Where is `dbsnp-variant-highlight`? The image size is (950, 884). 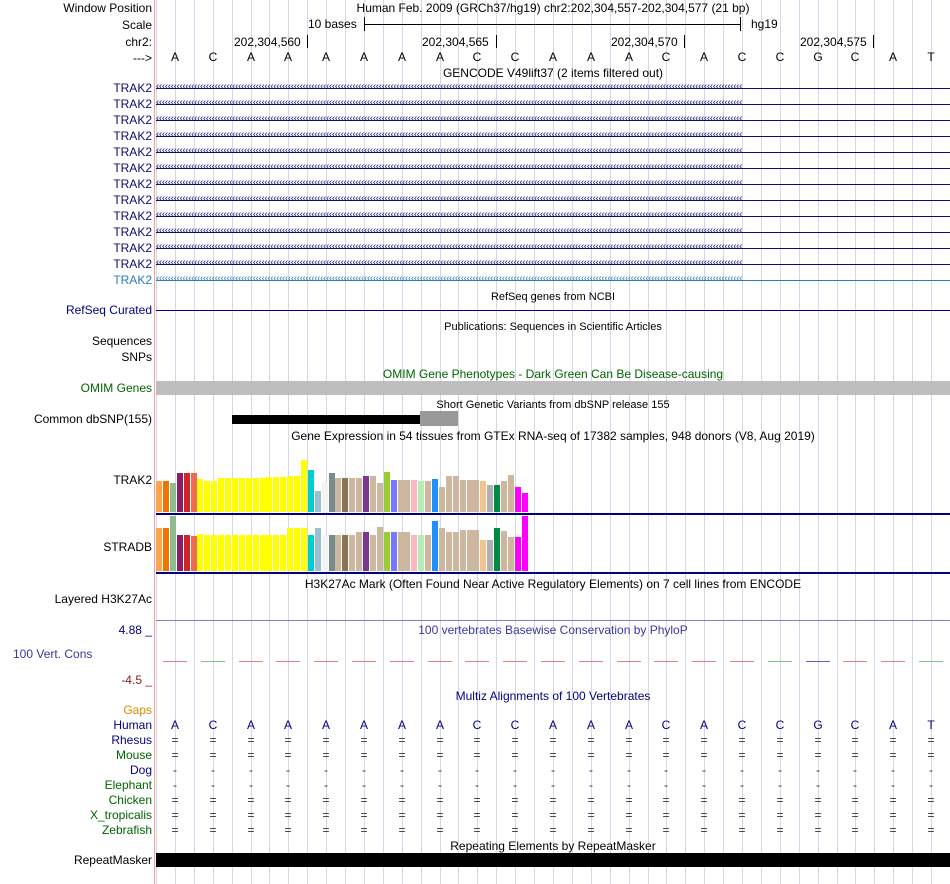
dbsnp-variant-highlight is located at coordinates (439, 418).